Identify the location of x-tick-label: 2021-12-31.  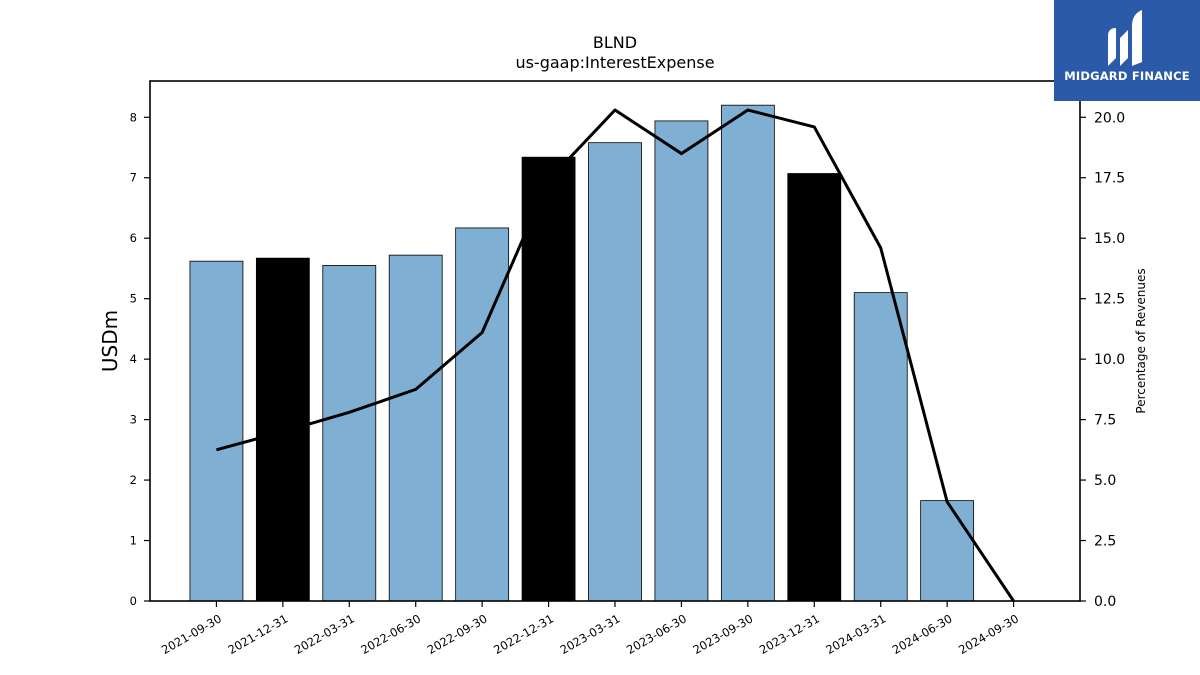
(257, 634).